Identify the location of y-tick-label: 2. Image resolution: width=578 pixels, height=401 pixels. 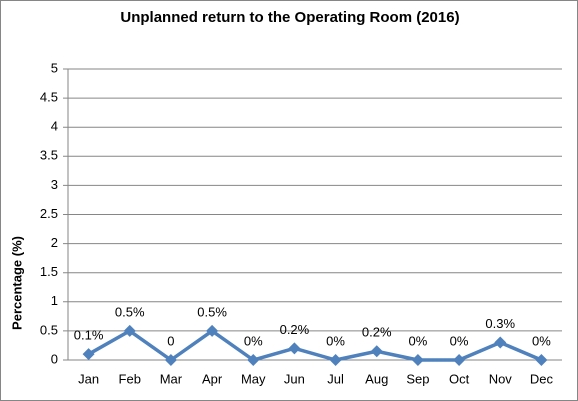
(54, 242).